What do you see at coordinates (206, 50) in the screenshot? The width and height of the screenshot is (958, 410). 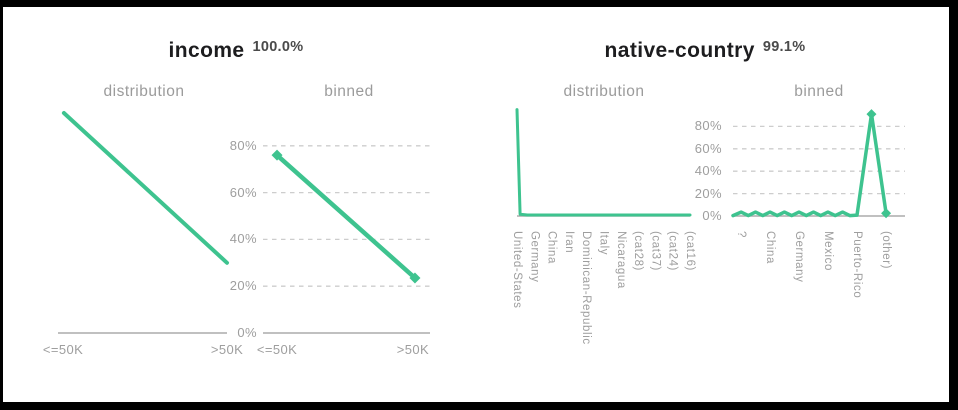 I see `feature-name: income` at bounding box center [206, 50].